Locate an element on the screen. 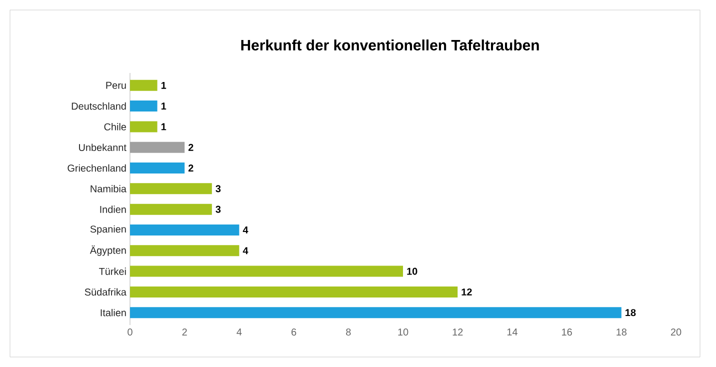 This screenshot has height=367, width=716. data-label: 12 is located at coordinates (467, 292).